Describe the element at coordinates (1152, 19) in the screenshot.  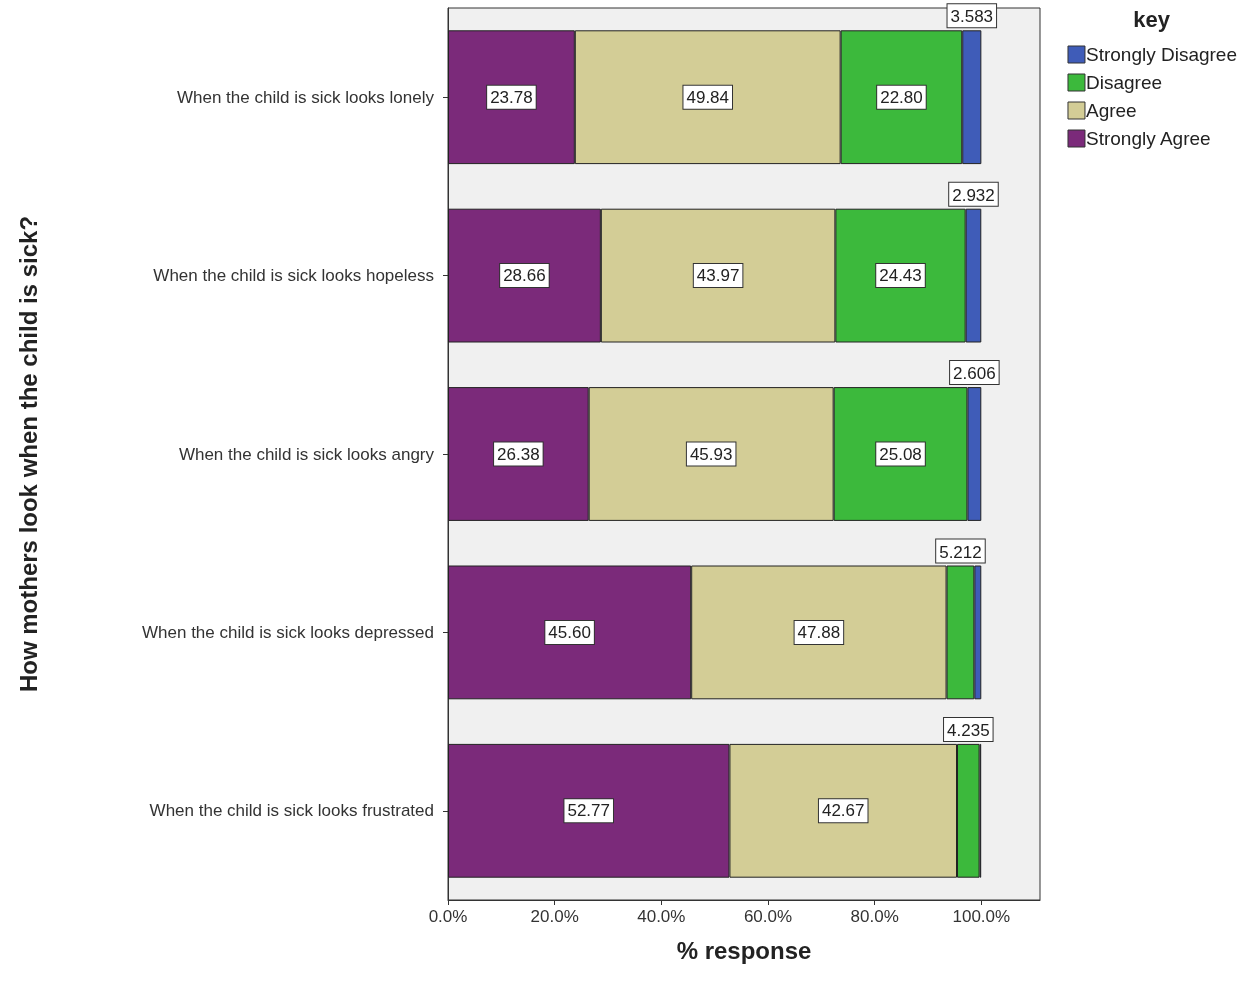
I see `legend-title: key` at that location.